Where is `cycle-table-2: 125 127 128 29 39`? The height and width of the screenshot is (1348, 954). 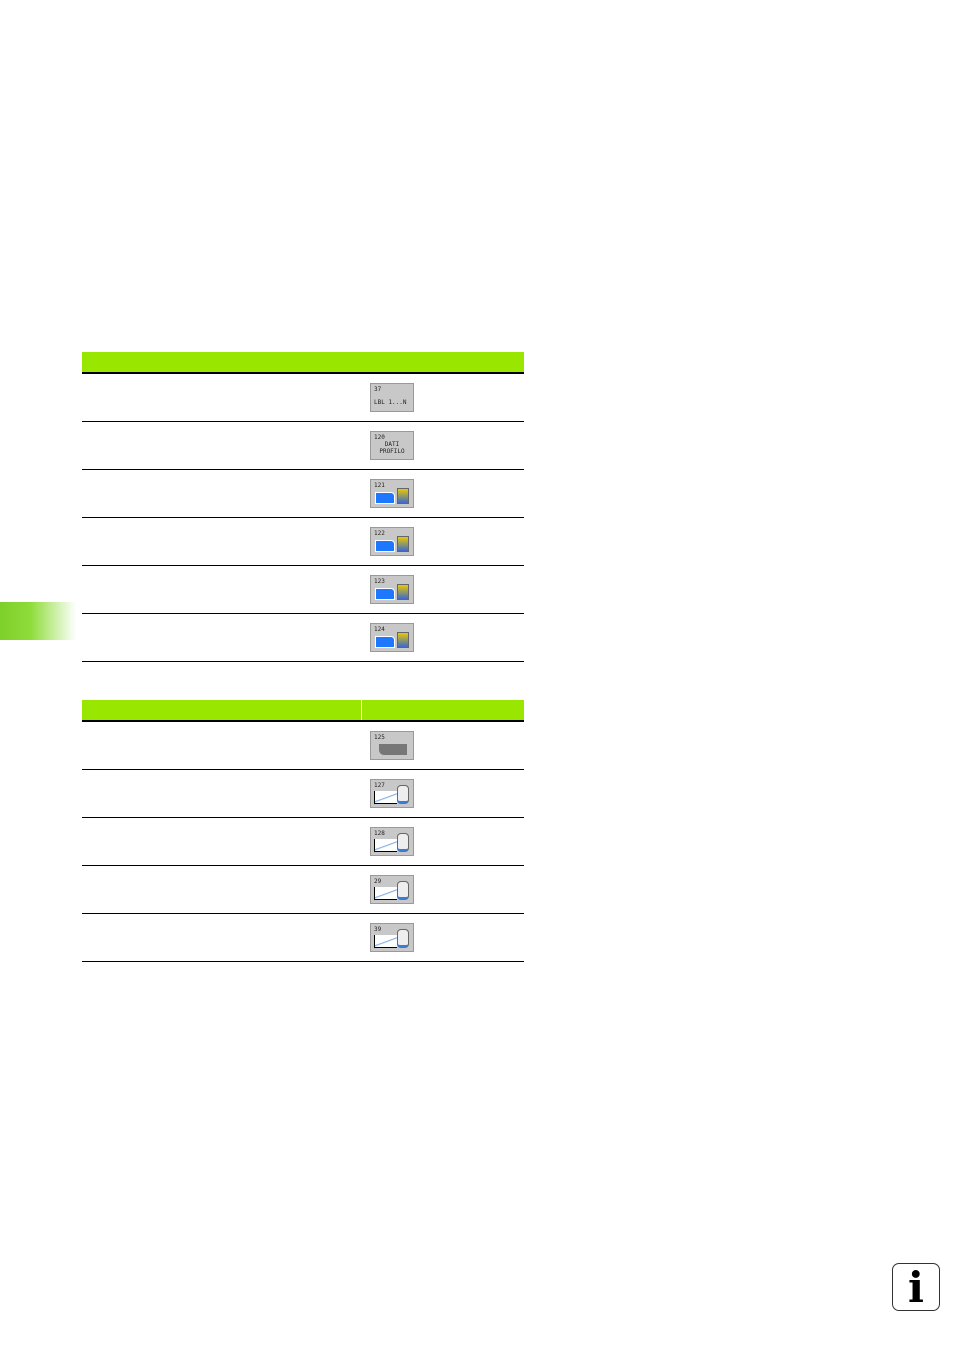
cycle-table-2: 125 127 128 29 39 is located at coordinates (303, 831).